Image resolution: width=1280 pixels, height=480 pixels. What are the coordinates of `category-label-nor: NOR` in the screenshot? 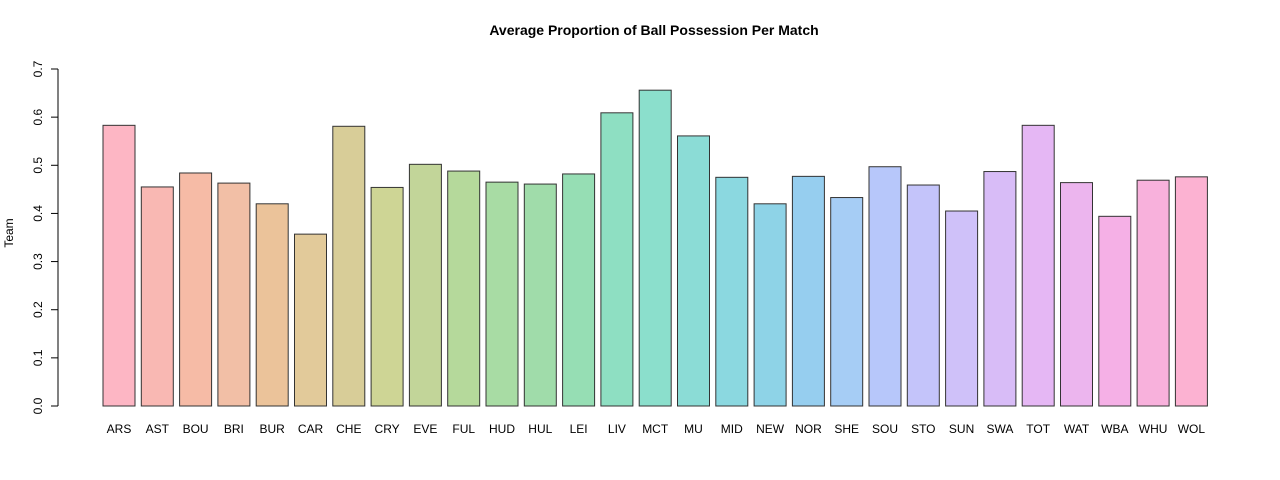 It's located at (808, 429).